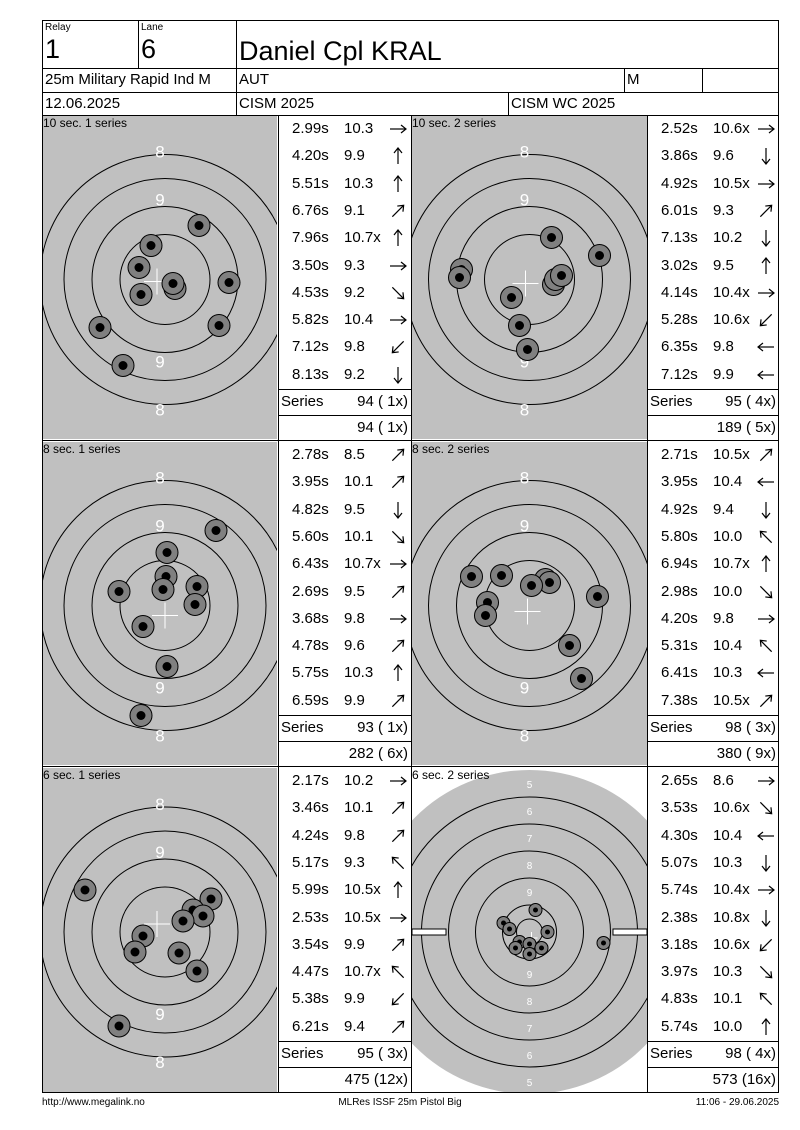  I want to click on shot-row: 7.12s 9.8, so click(351, 346).